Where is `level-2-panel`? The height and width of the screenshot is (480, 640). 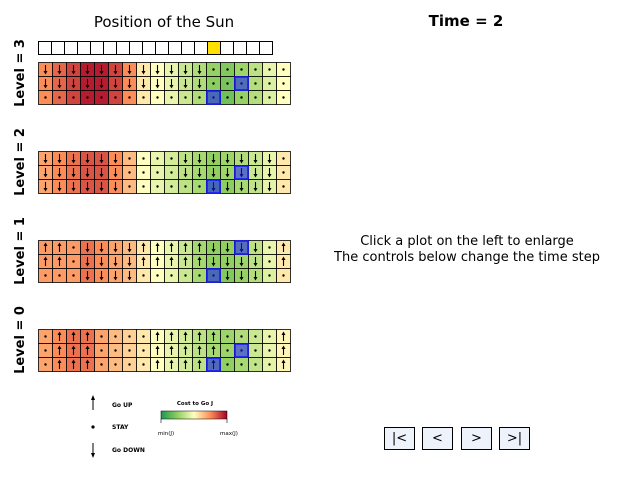 level-2-panel is located at coordinates (164, 172).